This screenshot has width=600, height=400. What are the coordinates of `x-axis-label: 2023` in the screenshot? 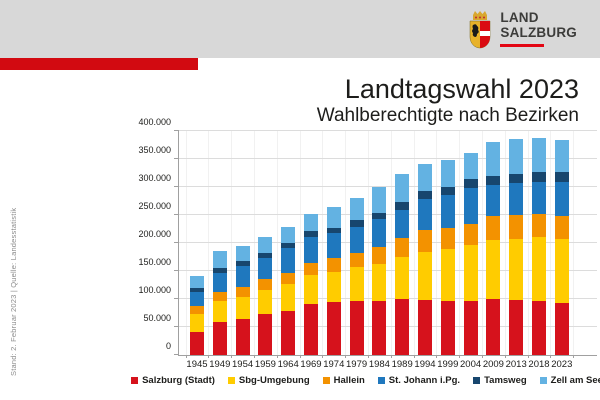 It's located at (562, 364).